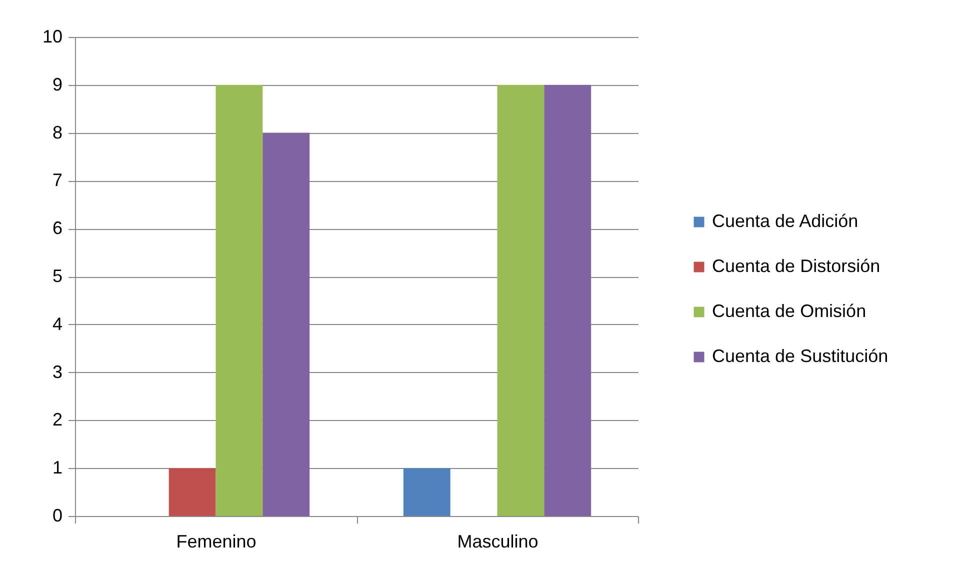  Describe the element at coordinates (789, 311) in the screenshot. I see `legend-label: Cuenta de Omisión` at that location.